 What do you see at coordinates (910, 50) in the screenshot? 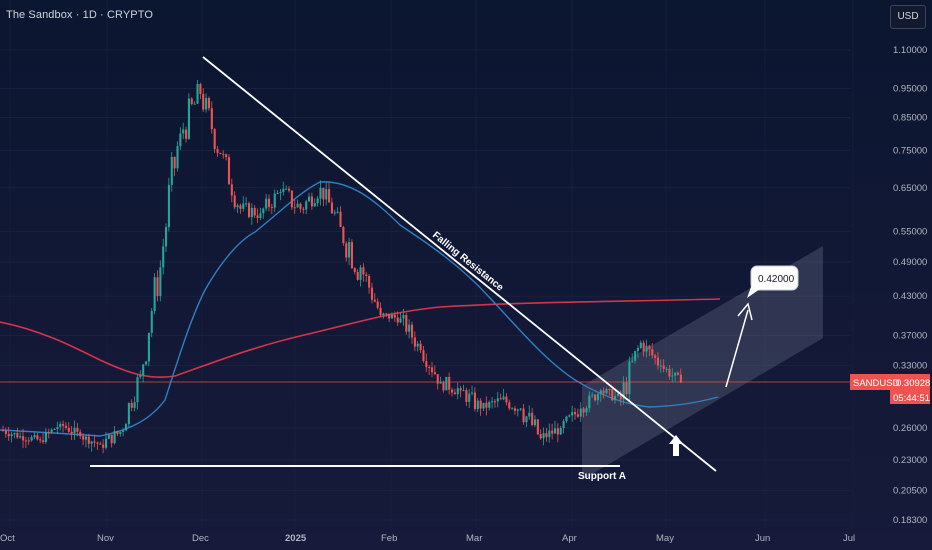
I see `price-tick-label: 1.10000` at bounding box center [910, 50].